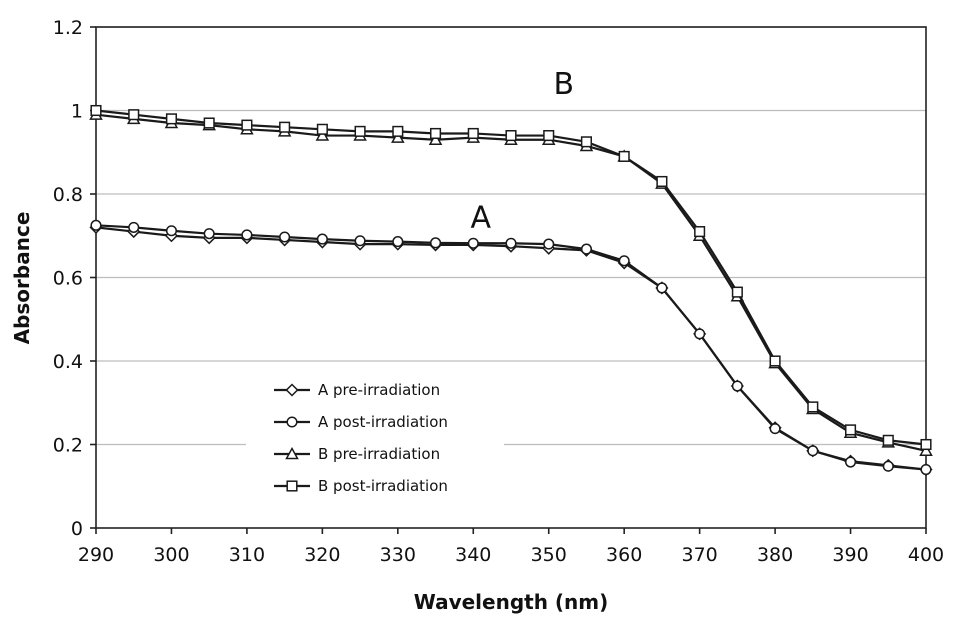  I want to click on diamond-marker, so click(292, 390).